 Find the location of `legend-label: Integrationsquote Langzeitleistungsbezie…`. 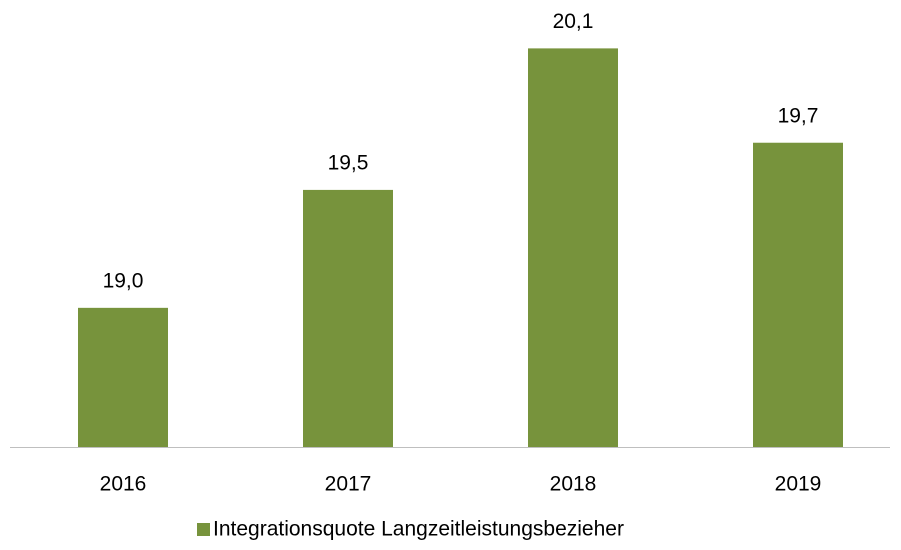

legend-label: Integrationsquote Langzeitleistungsbezie… is located at coordinates (418, 529).